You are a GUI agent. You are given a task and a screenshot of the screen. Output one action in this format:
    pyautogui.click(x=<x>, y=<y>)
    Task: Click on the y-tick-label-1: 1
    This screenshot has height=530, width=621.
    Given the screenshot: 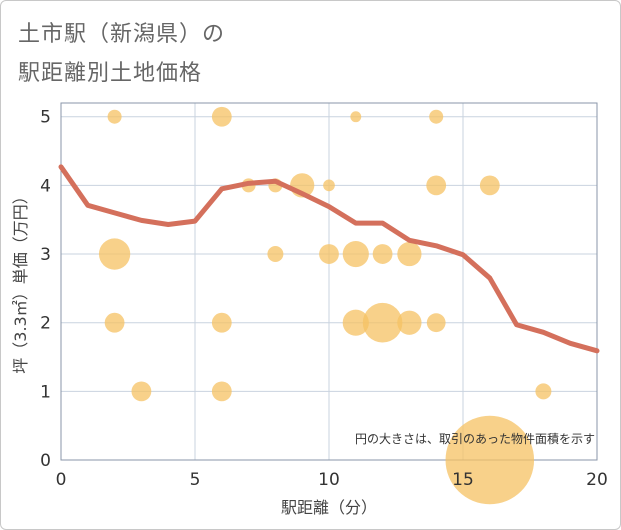 What is the action you would take?
    pyautogui.click(x=45, y=392)
    